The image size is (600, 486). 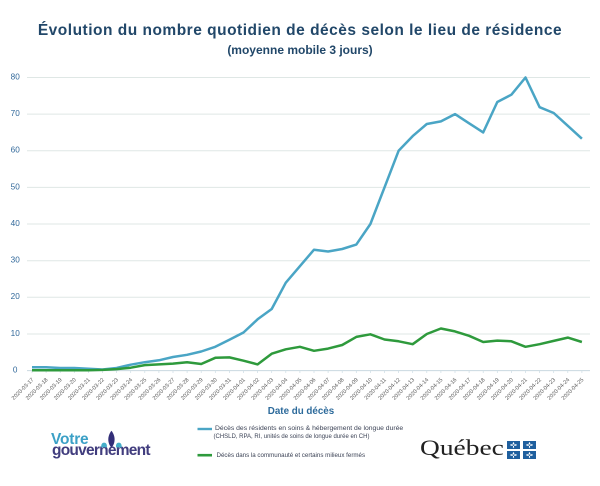 I want to click on svg-text: 70, so click(x=16, y=113).